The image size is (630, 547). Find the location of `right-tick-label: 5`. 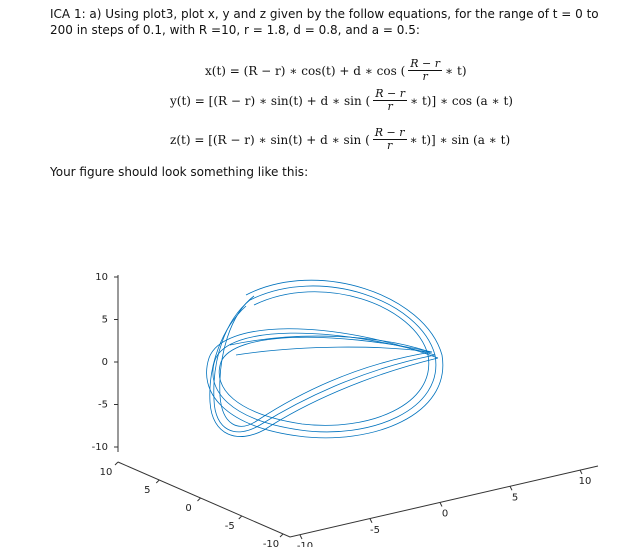

right-tick-label: 5 is located at coordinates (515, 497).